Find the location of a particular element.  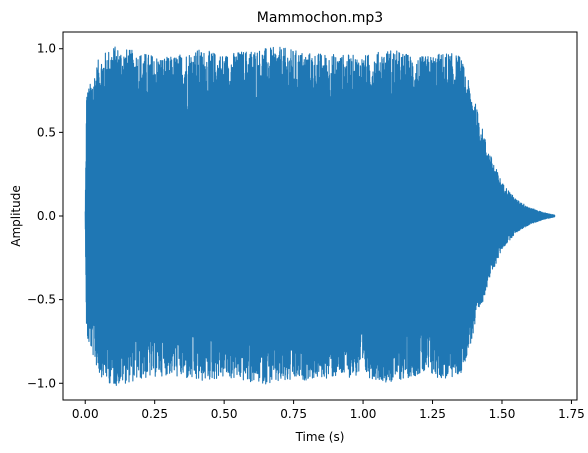

y-tick-label: 1.0 is located at coordinates (46, 49).